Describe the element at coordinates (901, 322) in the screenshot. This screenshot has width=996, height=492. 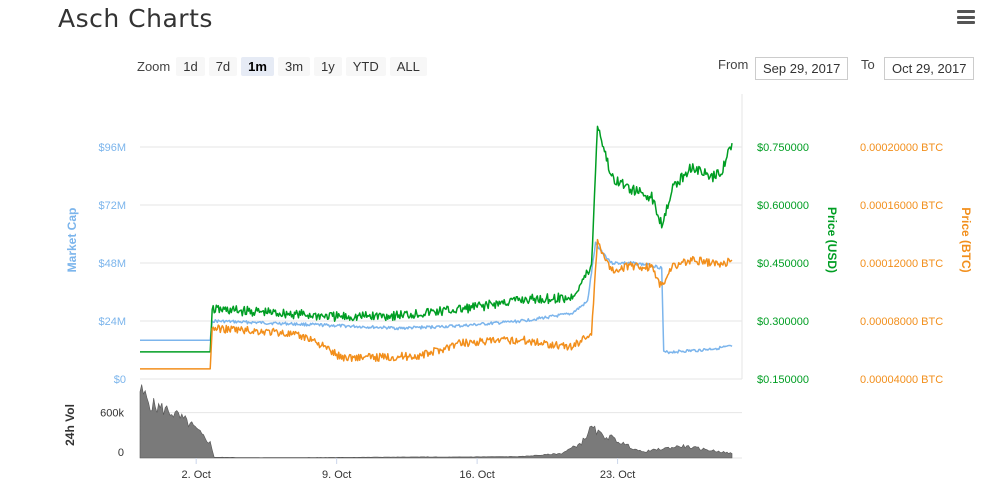
I see `price-btc-tick-label: 0.00008000 BTC` at that location.